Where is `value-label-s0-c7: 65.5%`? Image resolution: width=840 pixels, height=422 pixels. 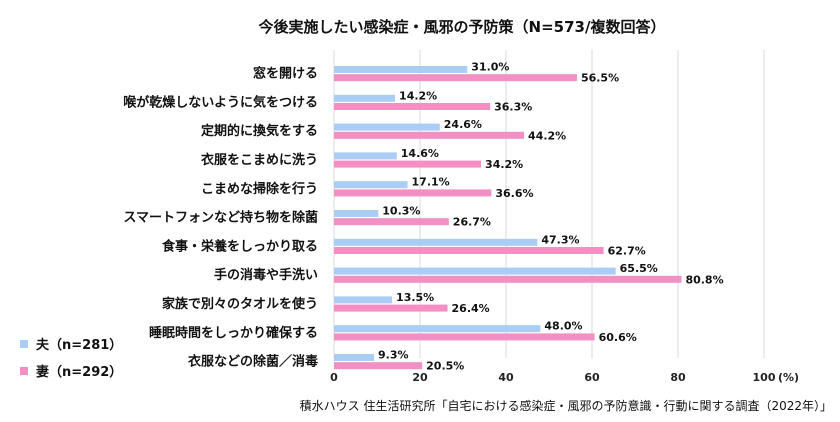
value-label-s0-c7: 65.5% is located at coordinates (639, 268).